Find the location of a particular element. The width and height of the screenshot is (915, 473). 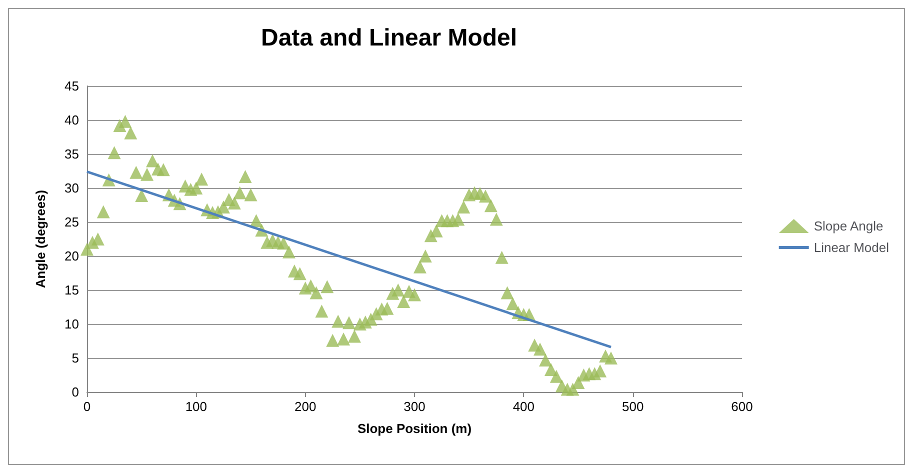

chart-title: Data and Linear Model is located at coordinates (389, 38).